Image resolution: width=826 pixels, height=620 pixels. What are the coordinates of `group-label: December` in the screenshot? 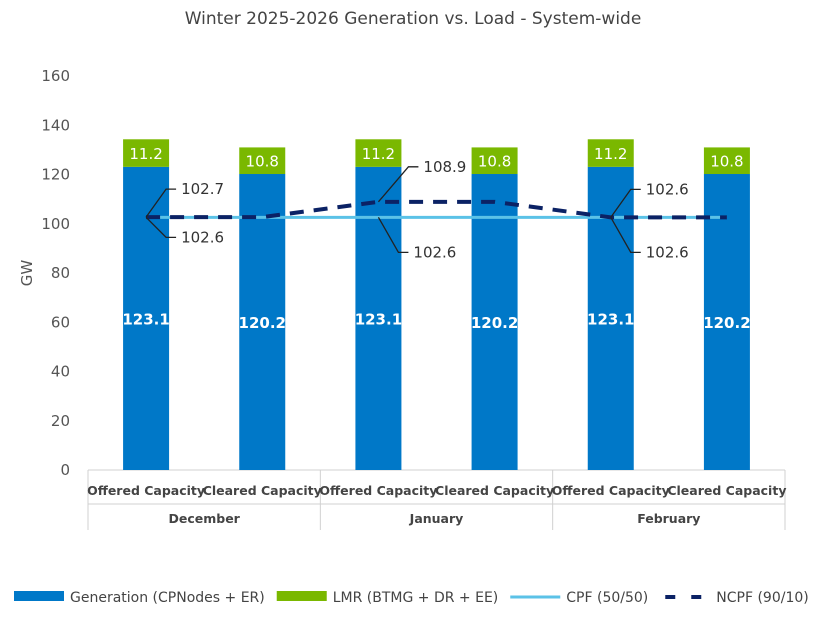 It's located at (204, 518).